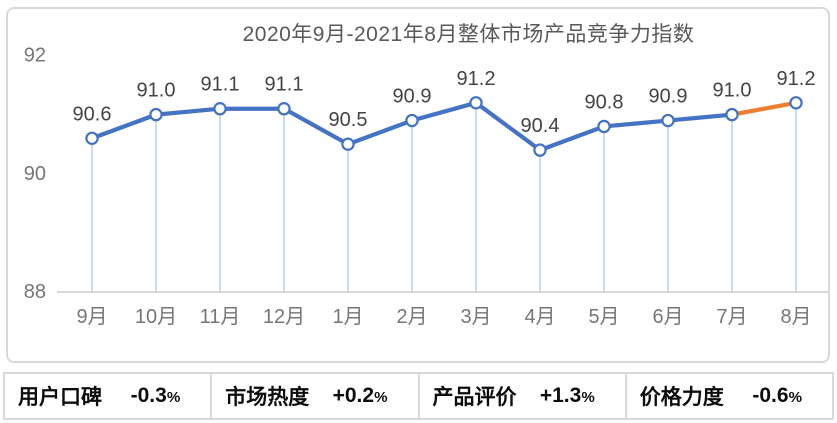 Image resolution: width=837 pixels, height=423 pixels. What do you see at coordinates (220, 317) in the screenshot?
I see `x-tick-label: 11月` at bounding box center [220, 317].